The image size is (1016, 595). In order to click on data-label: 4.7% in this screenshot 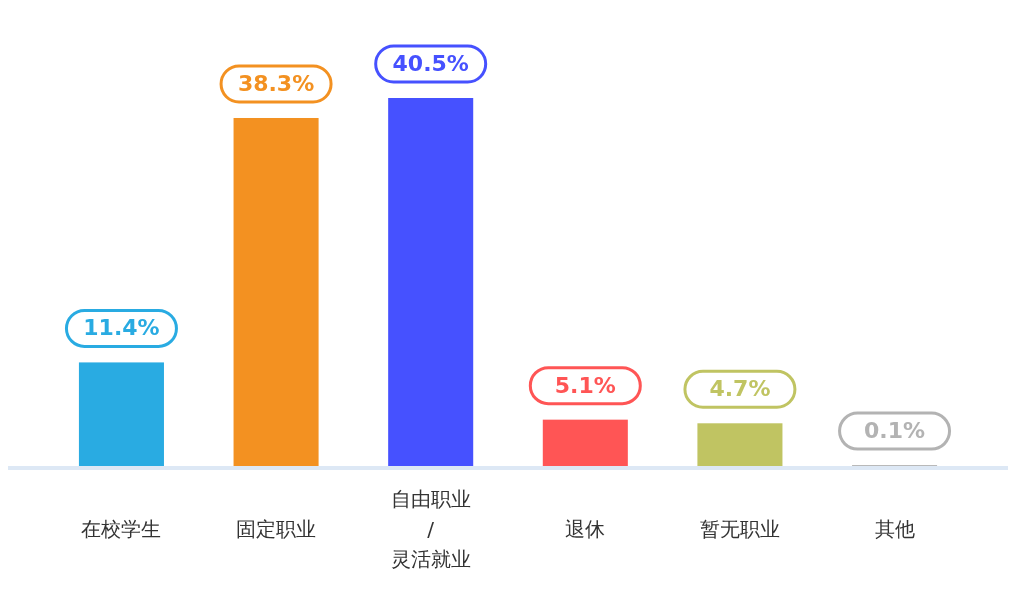, I will do `click(740, 389)`.